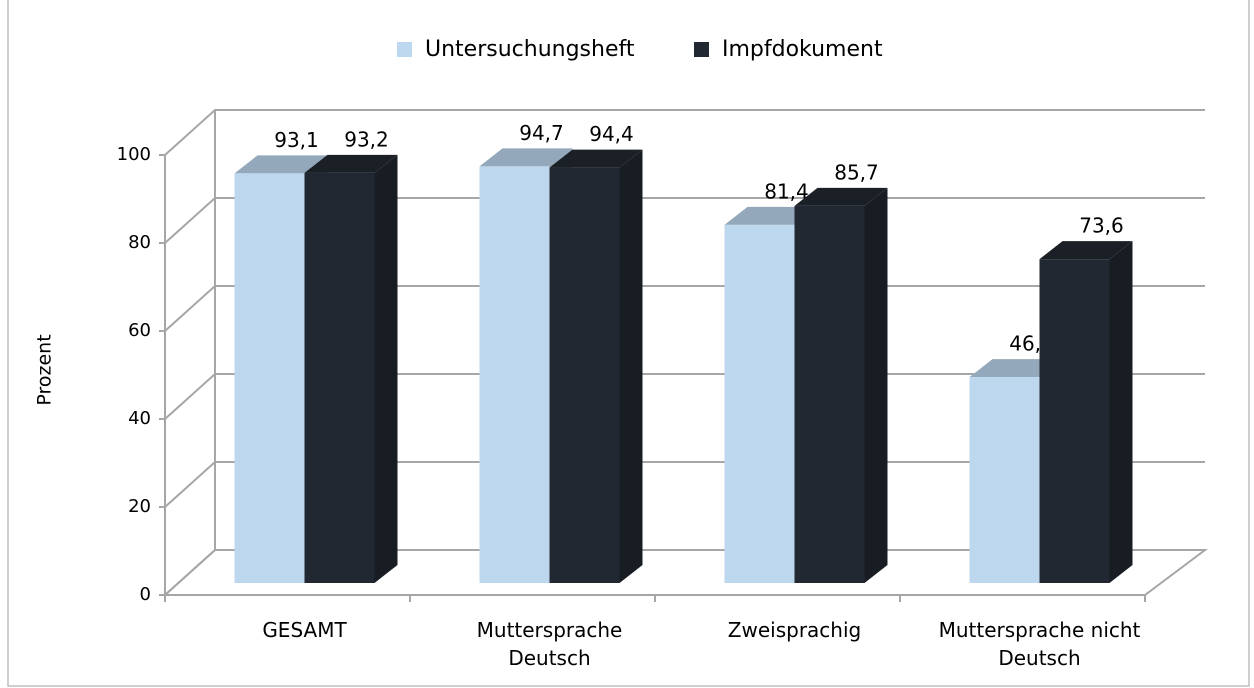 The width and height of the screenshot is (1254, 688). Describe the element at coordinates (139, 330) in the screenshot. I see `y-tick-label: 60` at that location.